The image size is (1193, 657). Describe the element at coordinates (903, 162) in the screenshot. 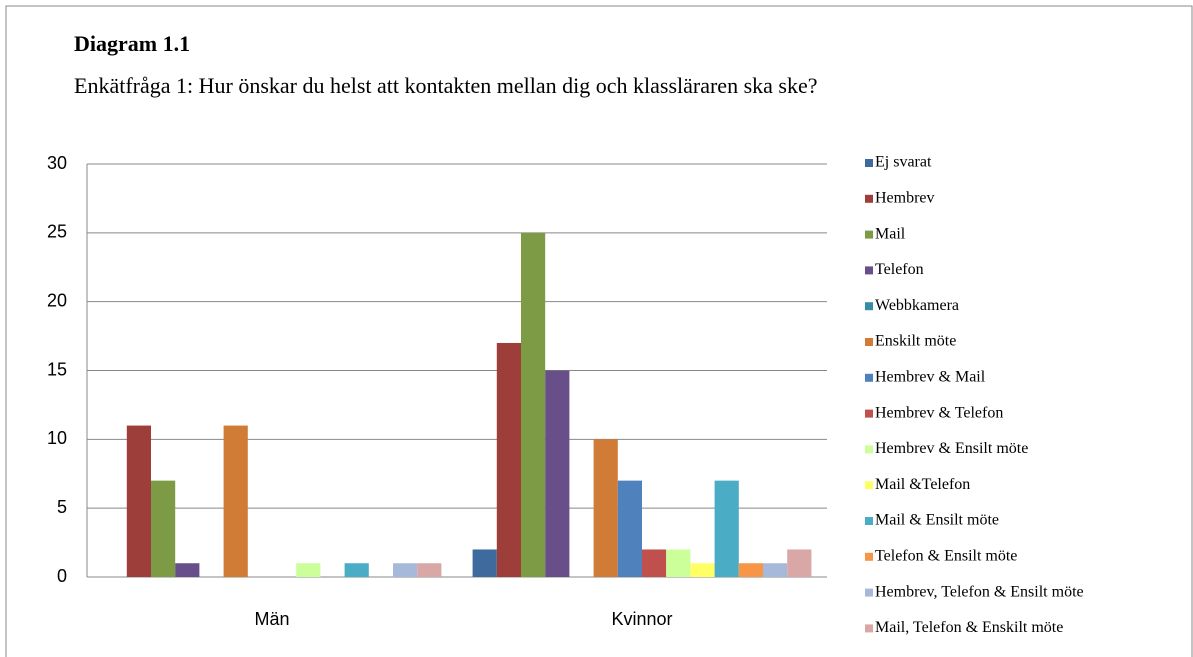

I see `legend-label: Ej svarat` at that location.